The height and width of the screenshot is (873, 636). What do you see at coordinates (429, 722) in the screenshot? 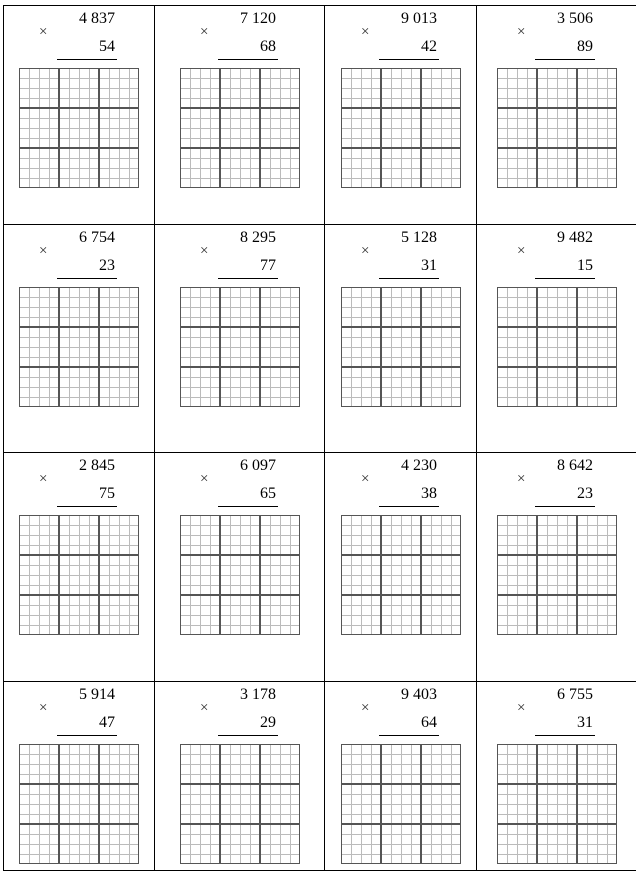
I see `multiplier: 64` at bounding box center [429, 722].